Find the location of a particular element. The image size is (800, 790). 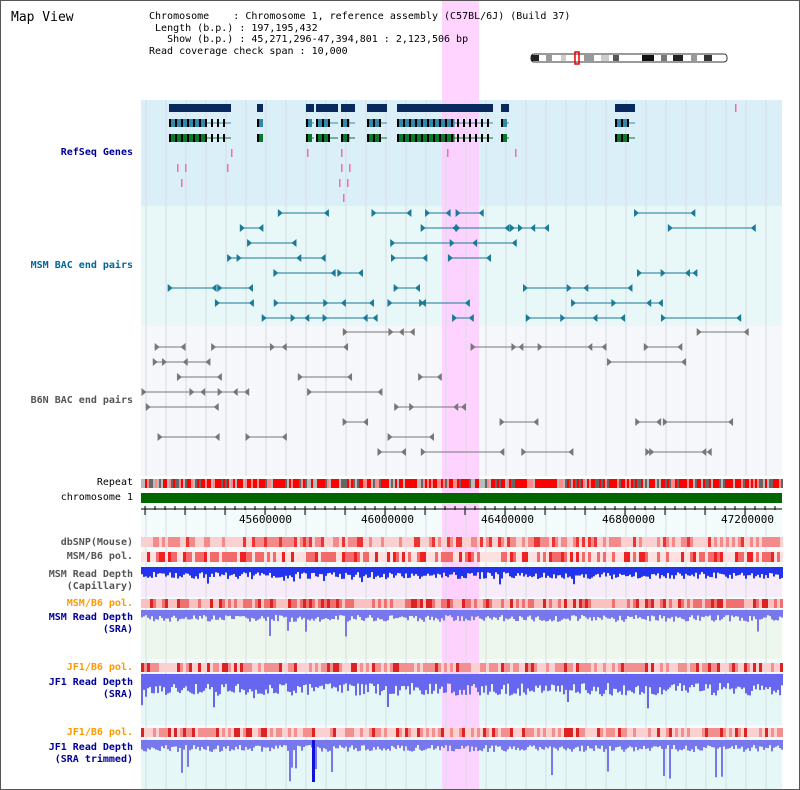

track-label-msm-depth-capillary-1: MSM Read Depth is located at coordinates (90, 574).